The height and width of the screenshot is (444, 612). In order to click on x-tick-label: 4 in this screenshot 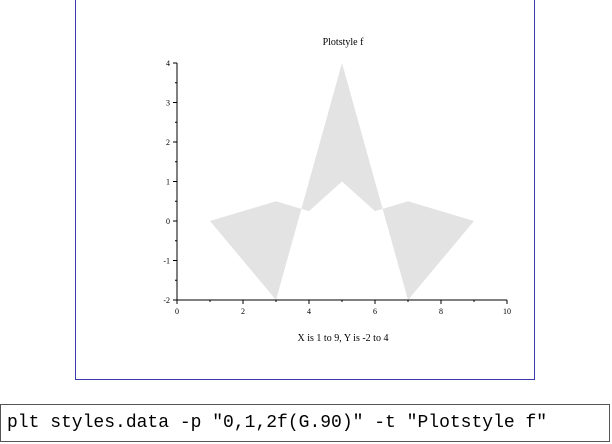, I will do `click(309, 311)`.